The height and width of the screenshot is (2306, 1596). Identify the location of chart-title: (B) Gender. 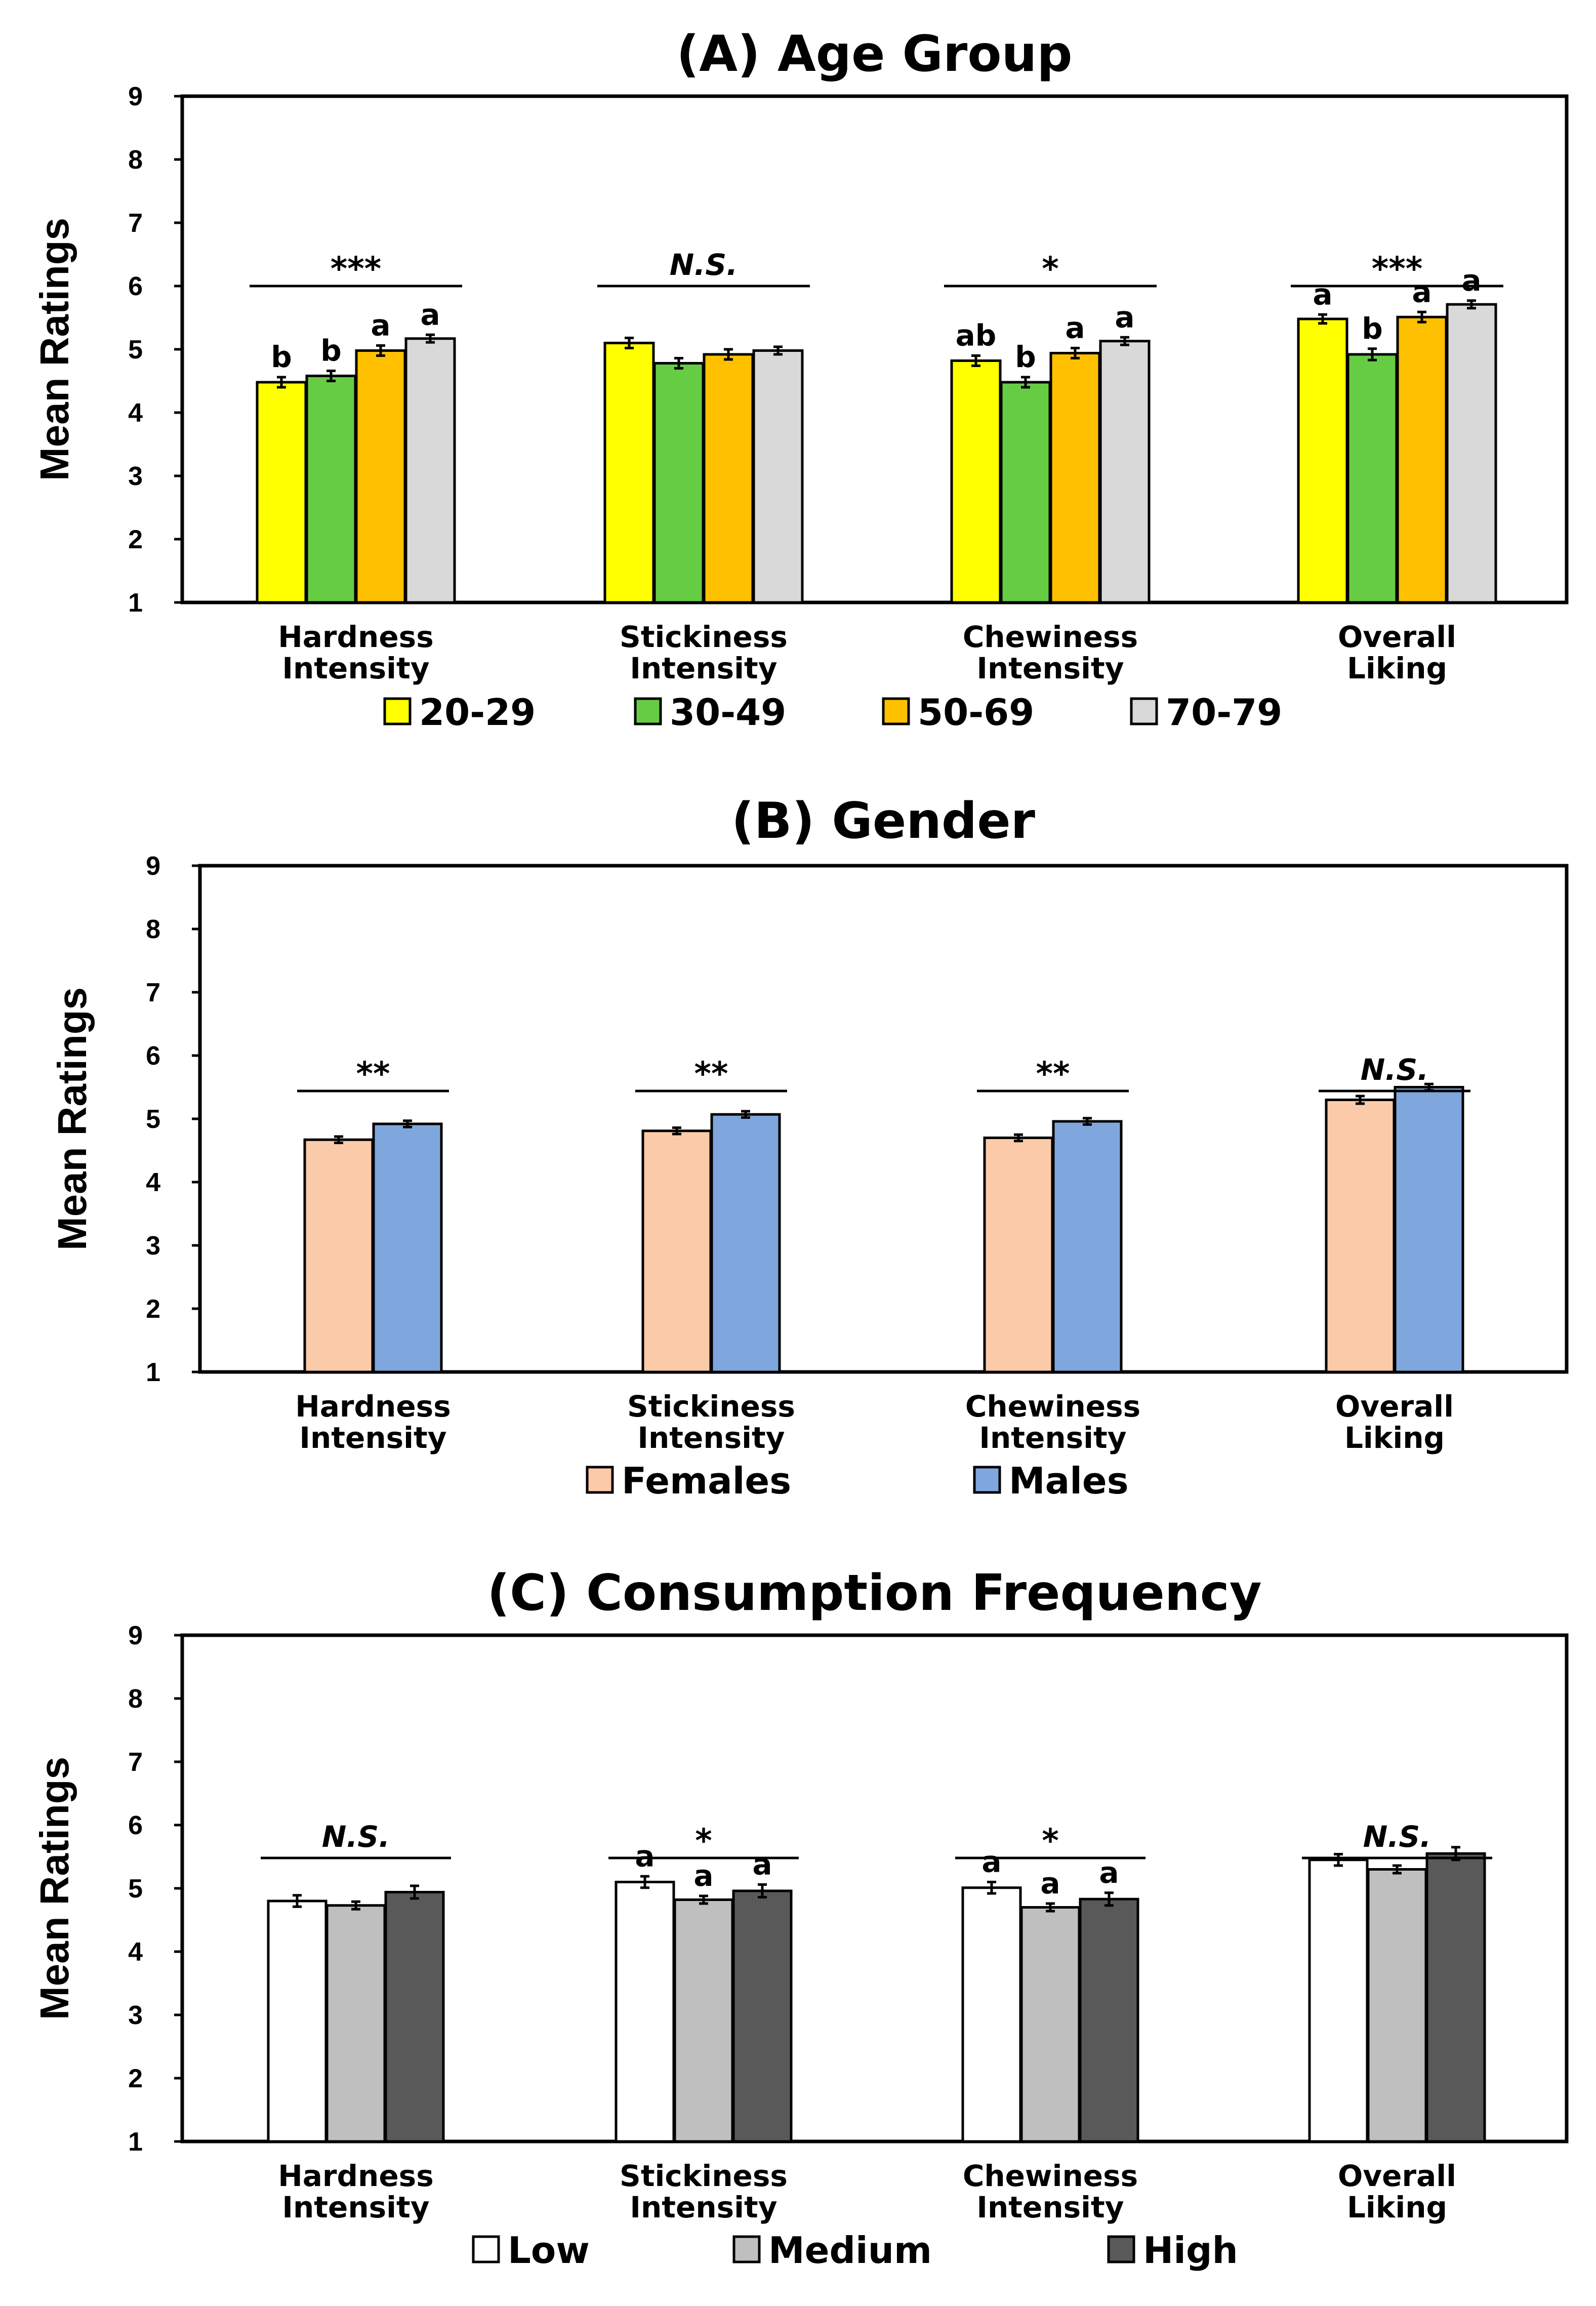
(884, 821).